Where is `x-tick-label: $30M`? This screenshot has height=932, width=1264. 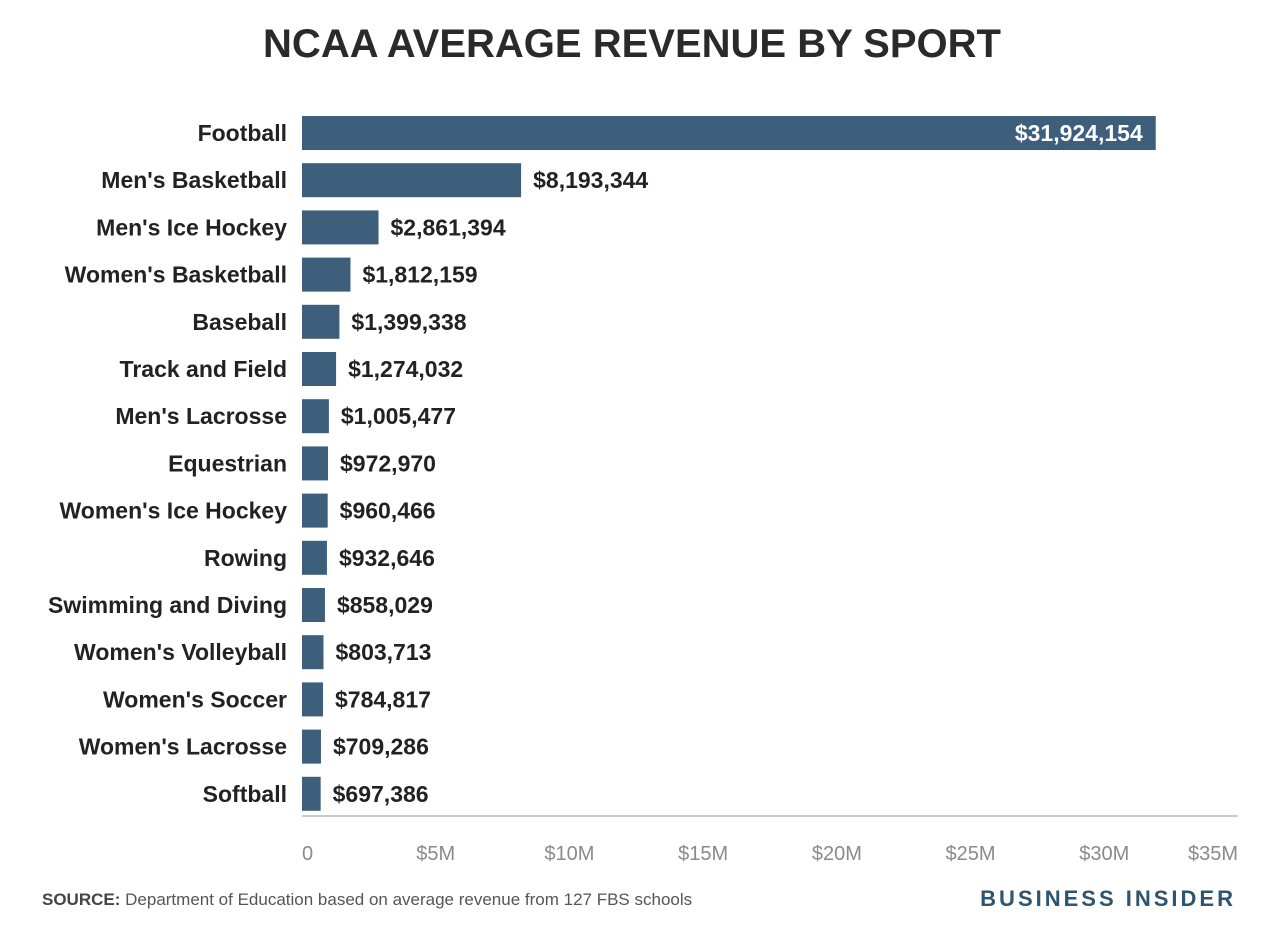
x-tick-label: $30M is located at coordinates (1104, 854).